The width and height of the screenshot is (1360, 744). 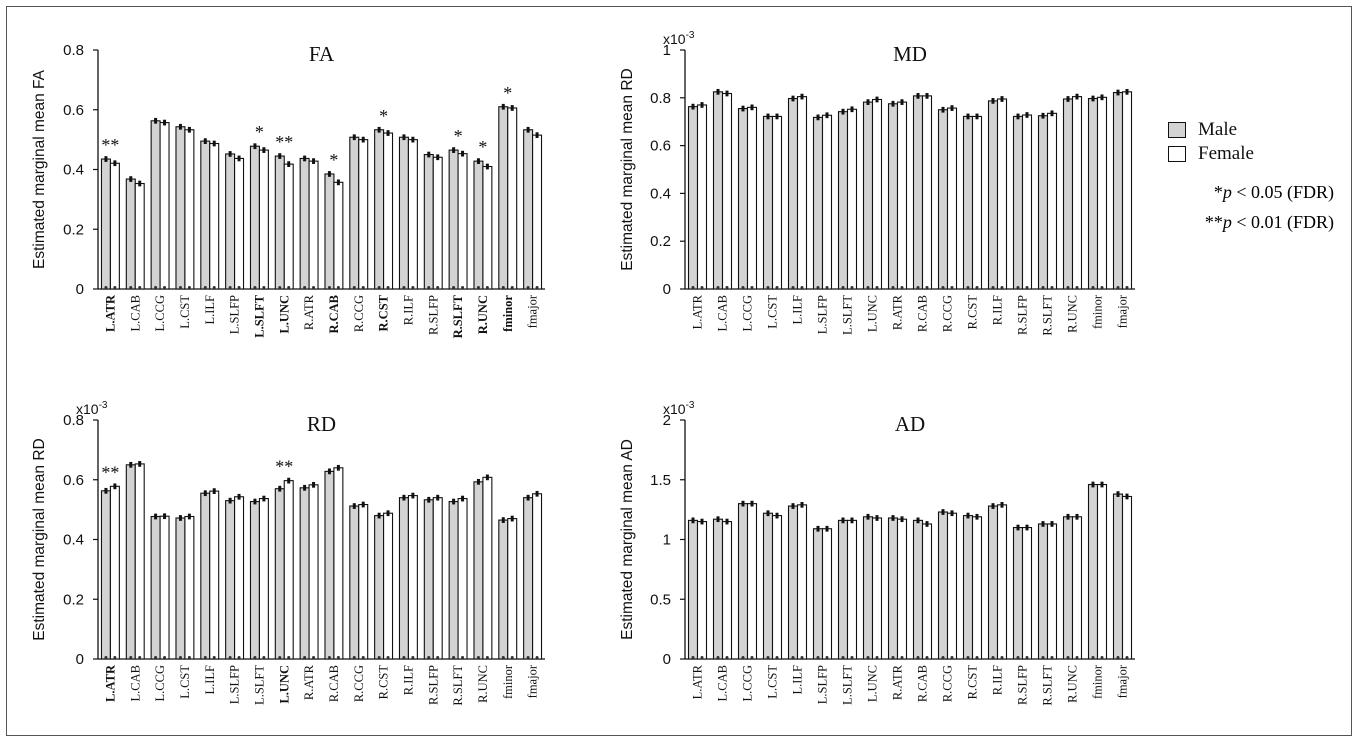 I want to click on panel-md-category-label: R.CST, so click(x=973, y=312).